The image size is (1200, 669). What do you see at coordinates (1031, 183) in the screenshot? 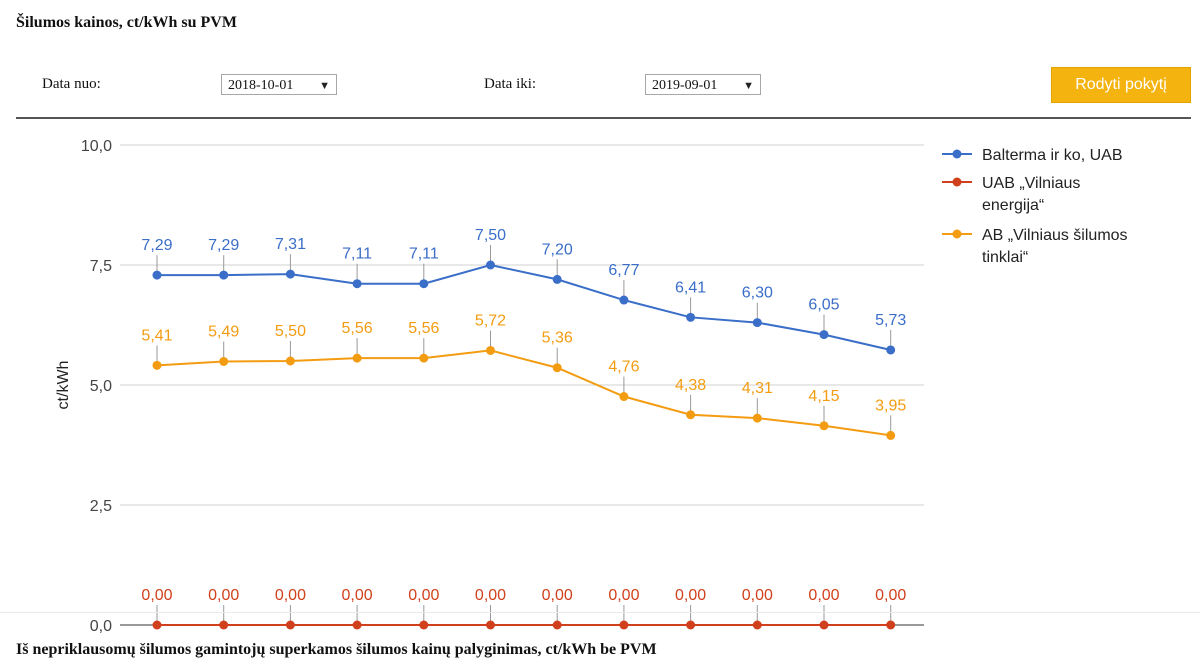
I see `legend-label: UAB „Vilniaus` at bounding box center [1031, 183].